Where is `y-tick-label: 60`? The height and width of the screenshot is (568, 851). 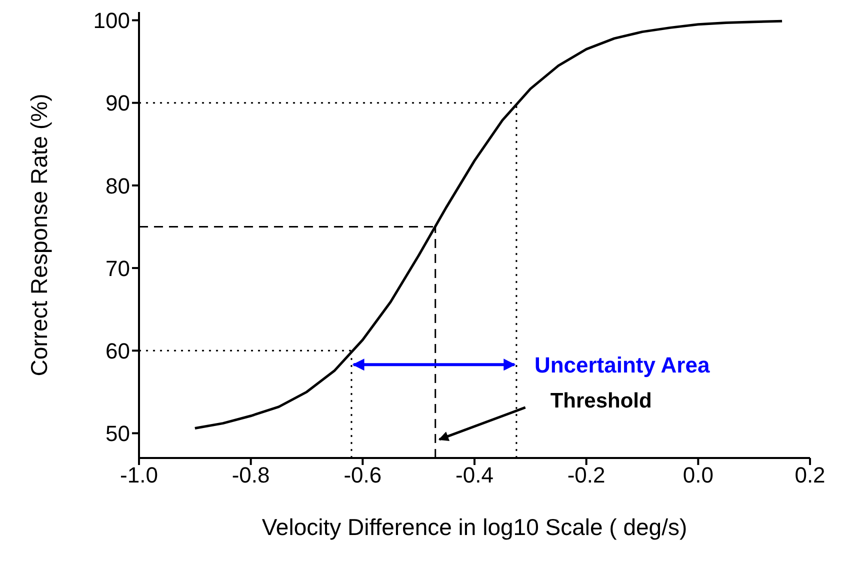
y-tick-label: 60 is located at coordinates (118, 351).